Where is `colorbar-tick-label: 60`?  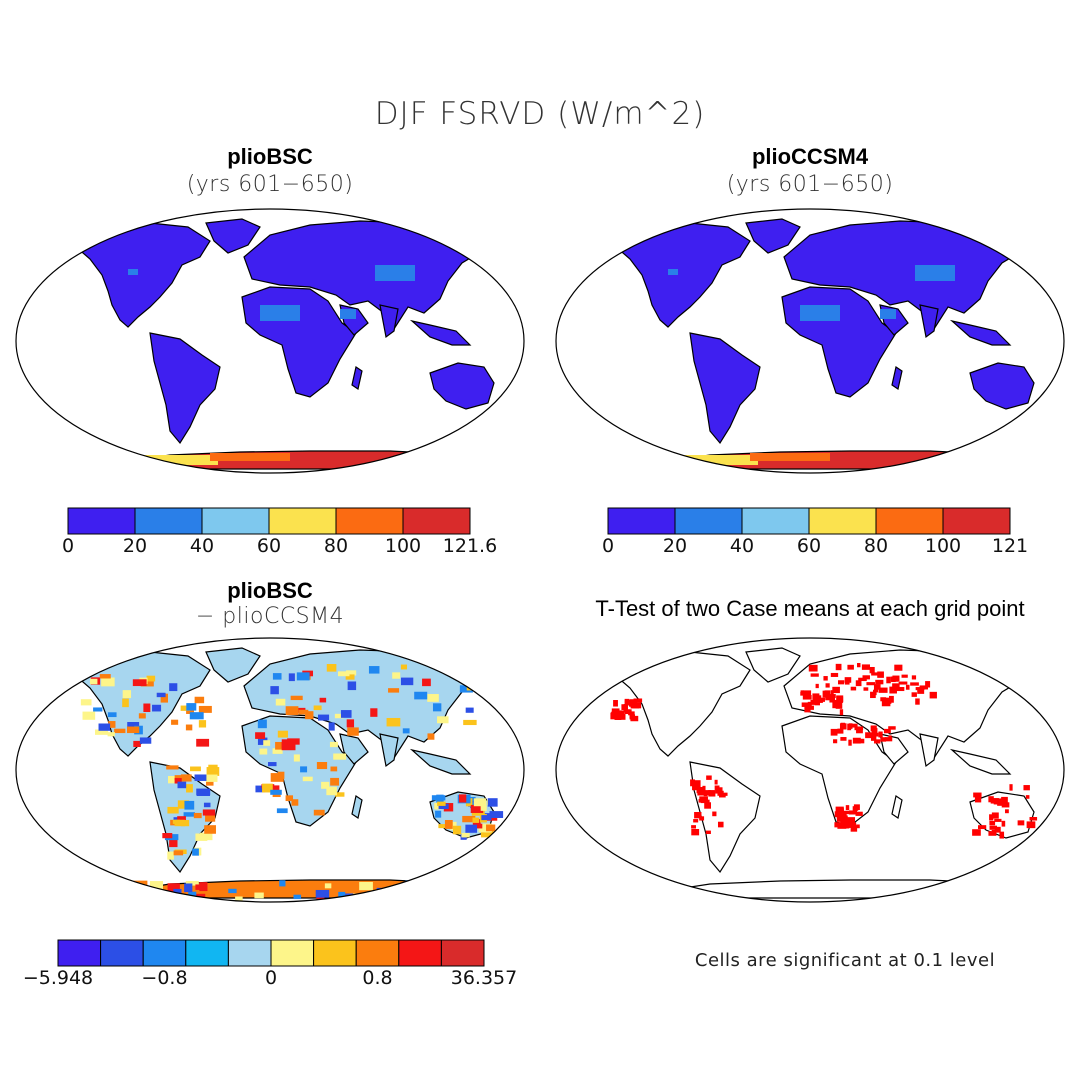 colorbar-tick-label: 60 is located at coordinates (269, 546).